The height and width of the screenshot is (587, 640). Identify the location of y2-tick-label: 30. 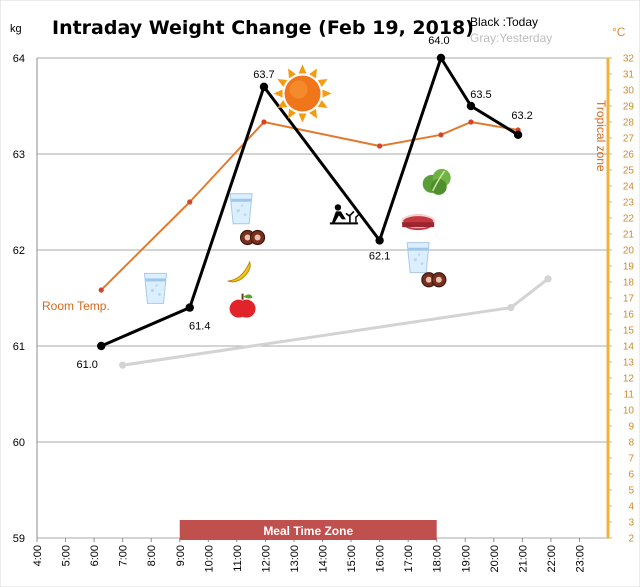
(629, 91).